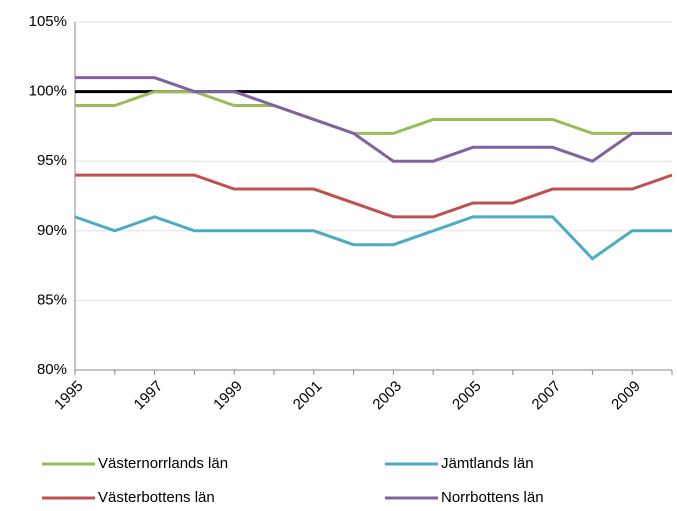 The image size is (677, 511). What do you see at coordinates (163, 463) in the screenshot?
I see `legend-label: Västernorrlands län` at bounding box center [163, 463].